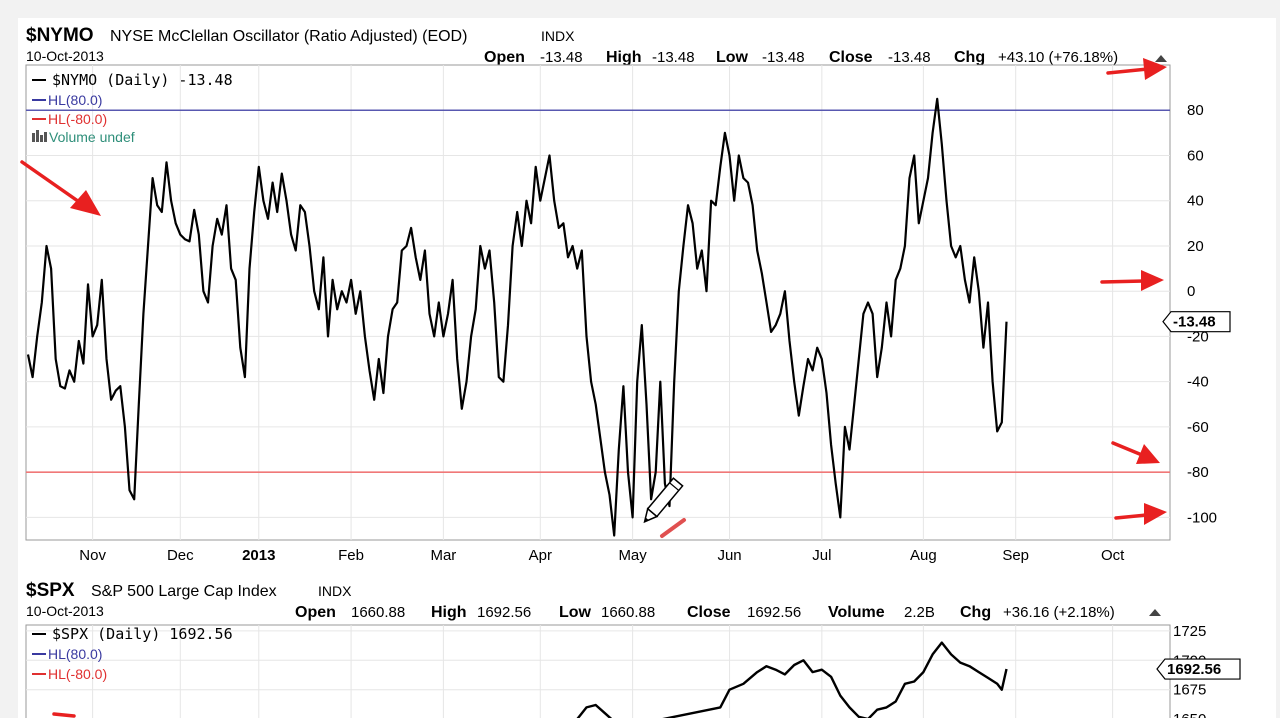 Image resolution: width=1280 pixels, height=718 pixels. What do you see at coordinates (673, 528) in the screenshot?
I see `pen-stroke-mark-icon` at bounding box center [673, 528].